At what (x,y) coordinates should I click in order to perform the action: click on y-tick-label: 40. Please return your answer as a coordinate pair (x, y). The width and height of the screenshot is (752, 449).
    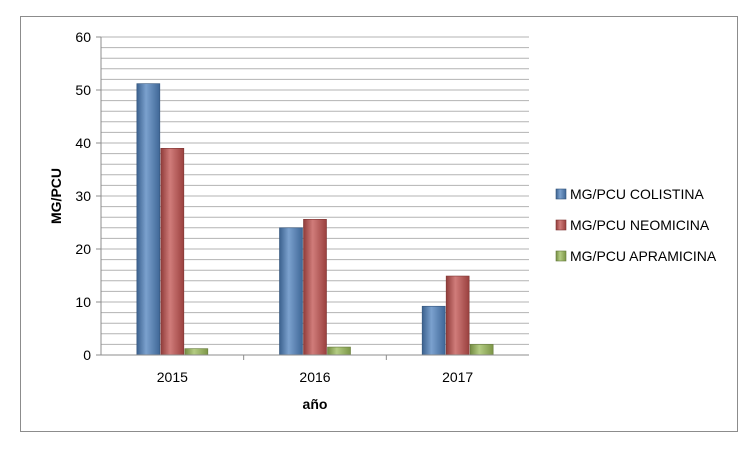
    Looking at the image, I should click on (83, 143).